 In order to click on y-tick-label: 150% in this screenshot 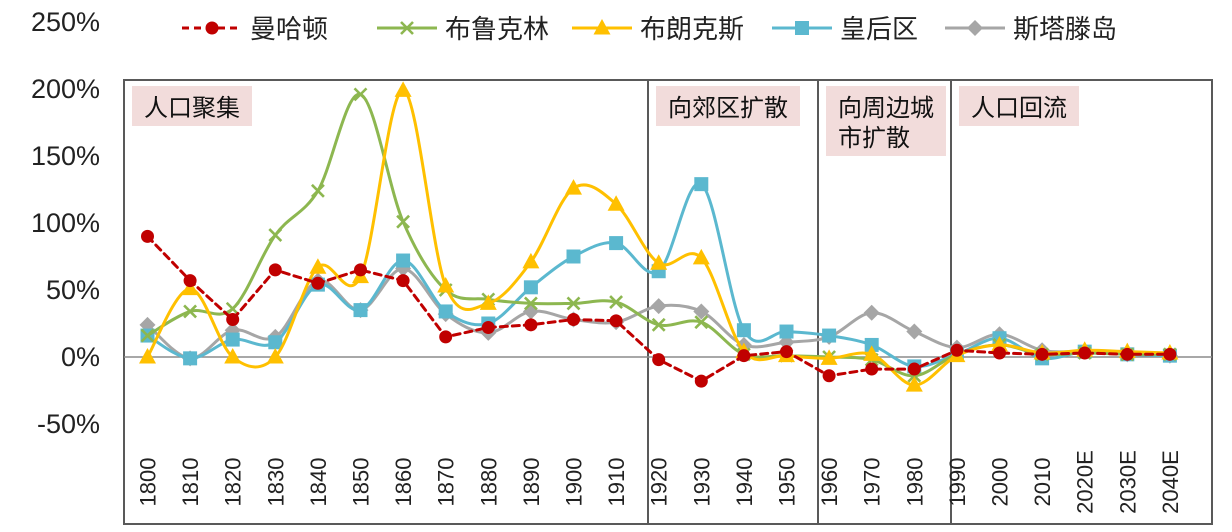, I will do `click(65, 156)`.